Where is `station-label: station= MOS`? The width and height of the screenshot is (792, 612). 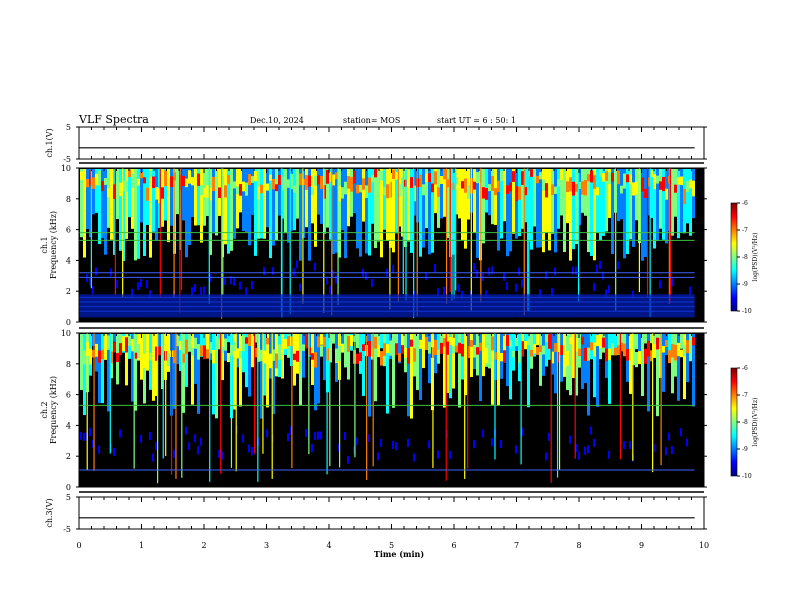
station-label: station= MOS is located at coordinates (371, 120).